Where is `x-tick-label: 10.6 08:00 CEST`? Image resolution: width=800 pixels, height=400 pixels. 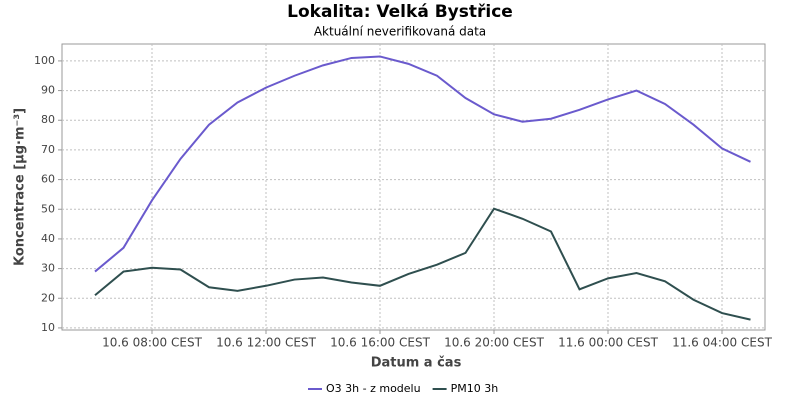
x-tick-label: 10.6 08:00 CEST is located at coordinates (152, 343).